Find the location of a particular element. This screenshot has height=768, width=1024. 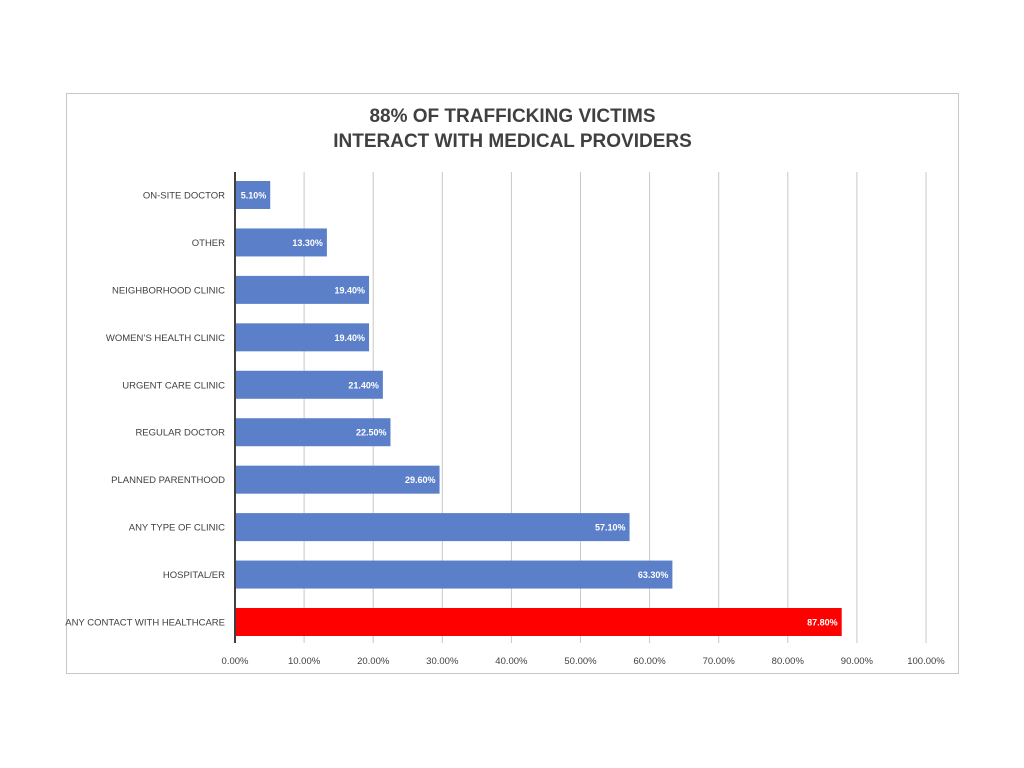

data-label: 63.30% is located at coordinates (653, 575).